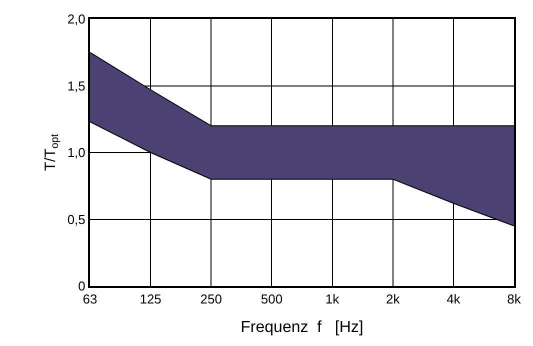  Describe the element at coordinates (76, 19) in the screenshot. I see `y-tick-label: 2,0` at that location.